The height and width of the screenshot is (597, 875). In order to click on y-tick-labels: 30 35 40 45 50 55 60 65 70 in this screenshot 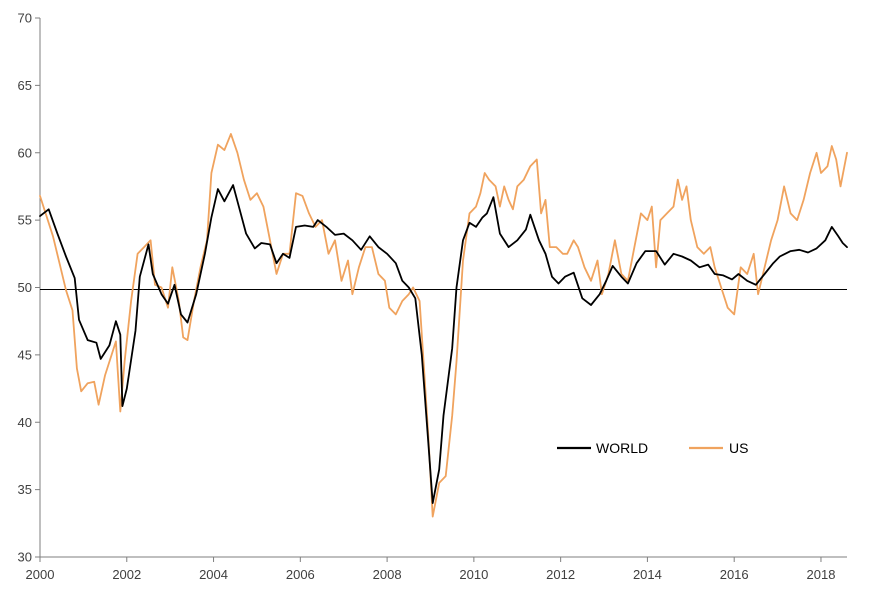, I will do `click(25, 288)`.